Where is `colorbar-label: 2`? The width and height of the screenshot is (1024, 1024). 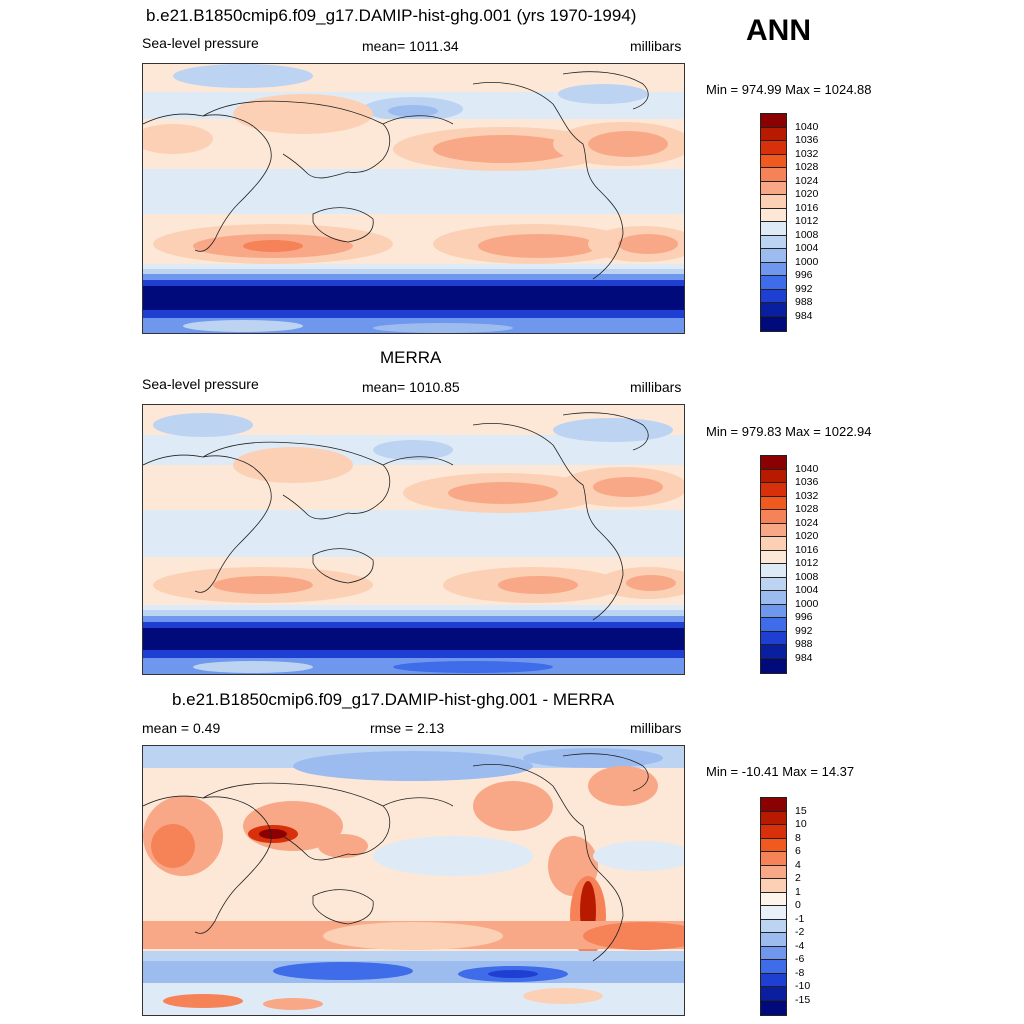 colorbar-label: 2 is located at coordinates (798, 878).